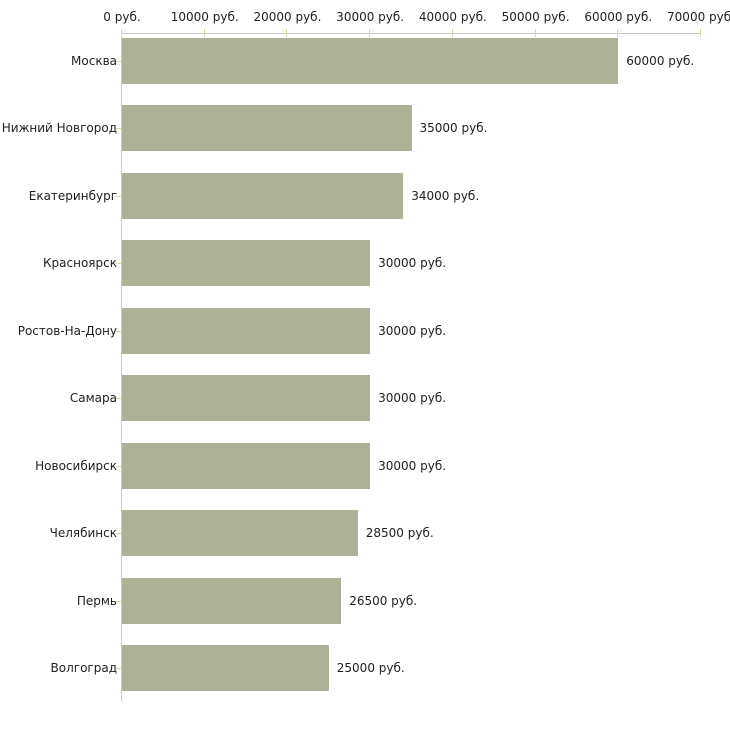  Describe the element at coordinates (370, 668) in the screenshot. I see `value-label: 25000 руб.` at that location.